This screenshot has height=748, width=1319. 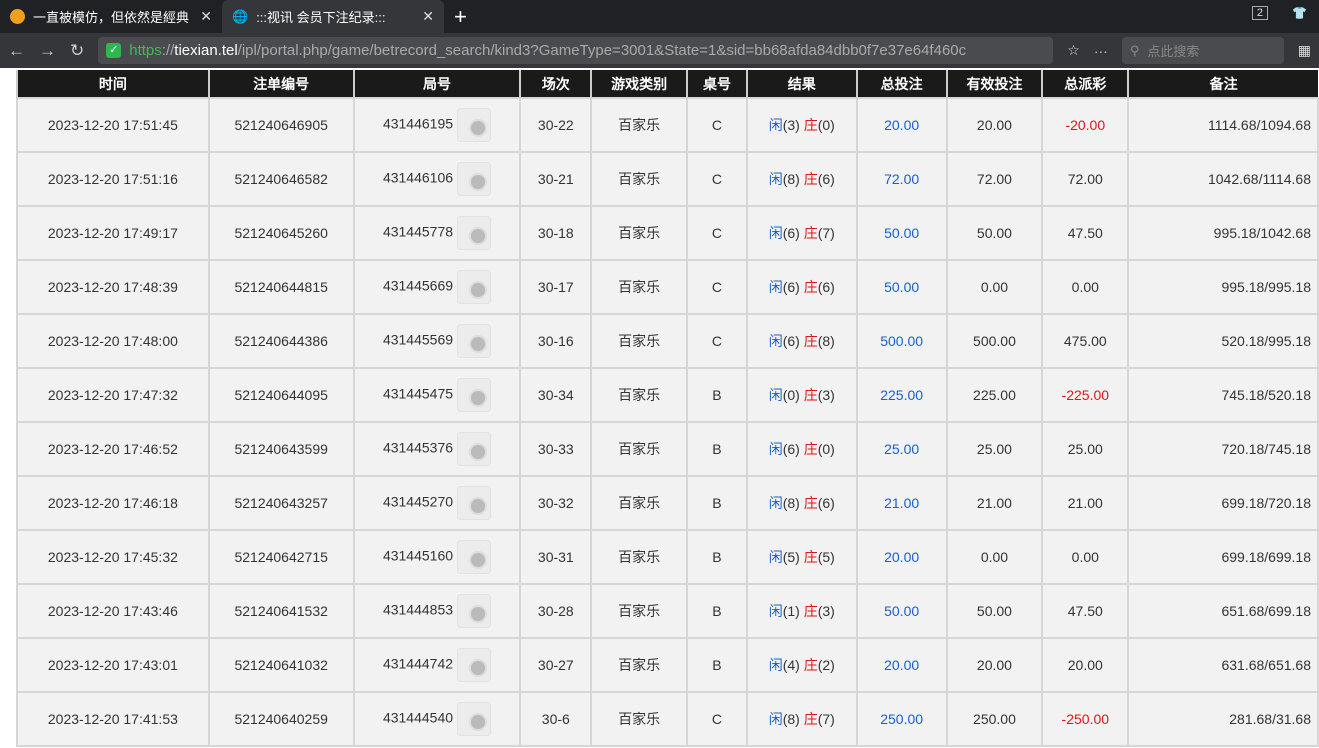 I want to click on column-header-time: 时间, so click(x=112, y=84).